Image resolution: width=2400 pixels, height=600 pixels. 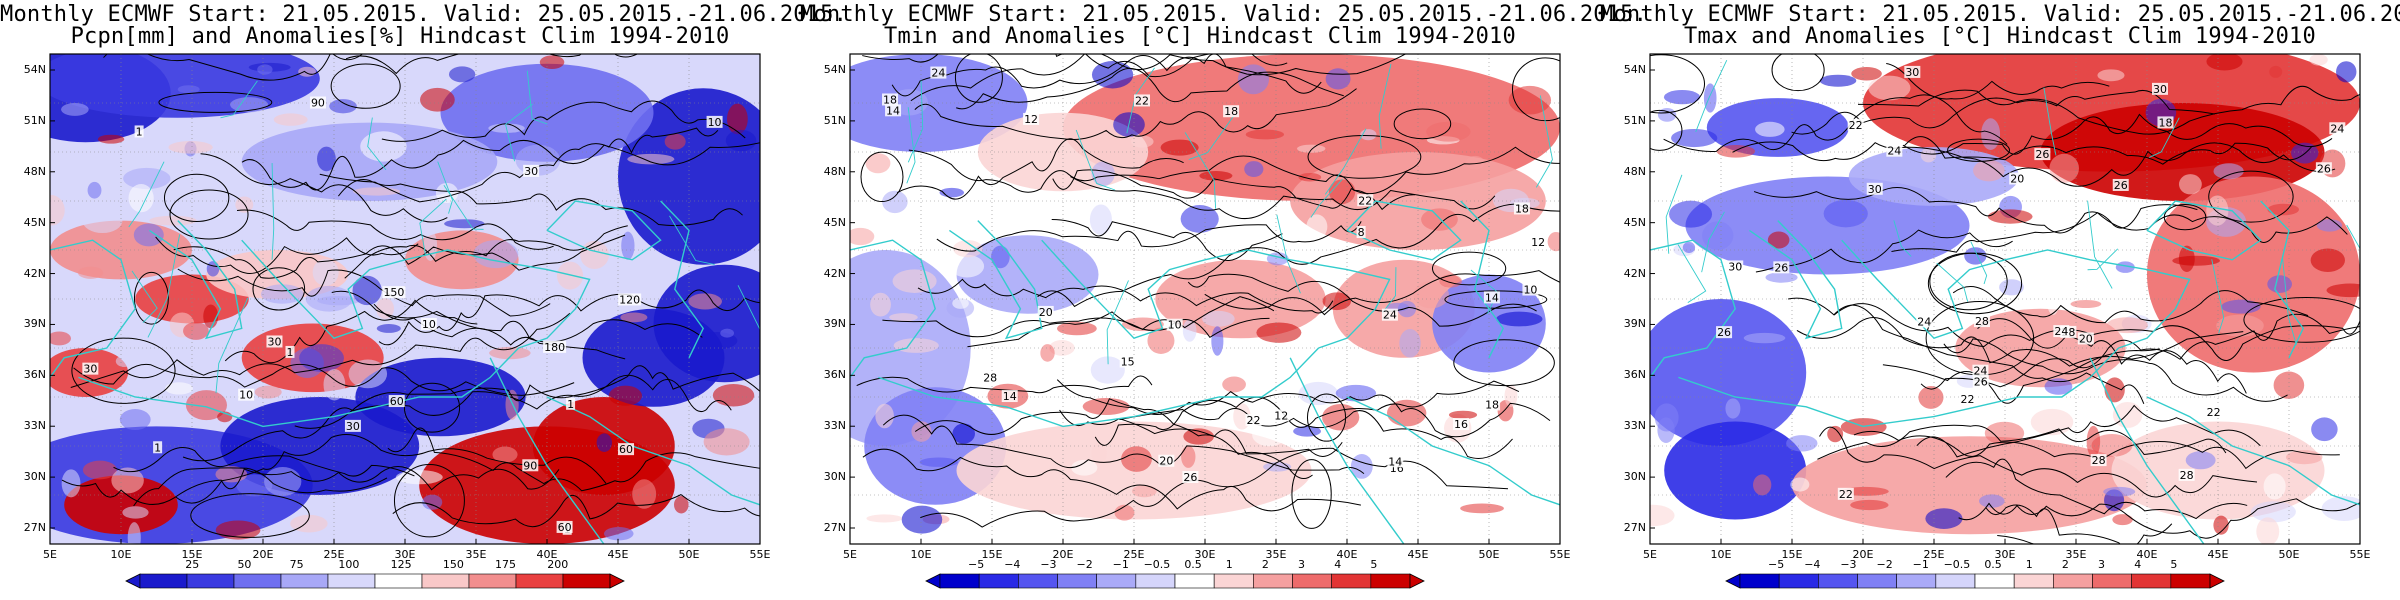 What do you see at coordinates (1418, 554) in the screenshot?
I see `lon-label: 45E` at bounding box center [1418, 554].